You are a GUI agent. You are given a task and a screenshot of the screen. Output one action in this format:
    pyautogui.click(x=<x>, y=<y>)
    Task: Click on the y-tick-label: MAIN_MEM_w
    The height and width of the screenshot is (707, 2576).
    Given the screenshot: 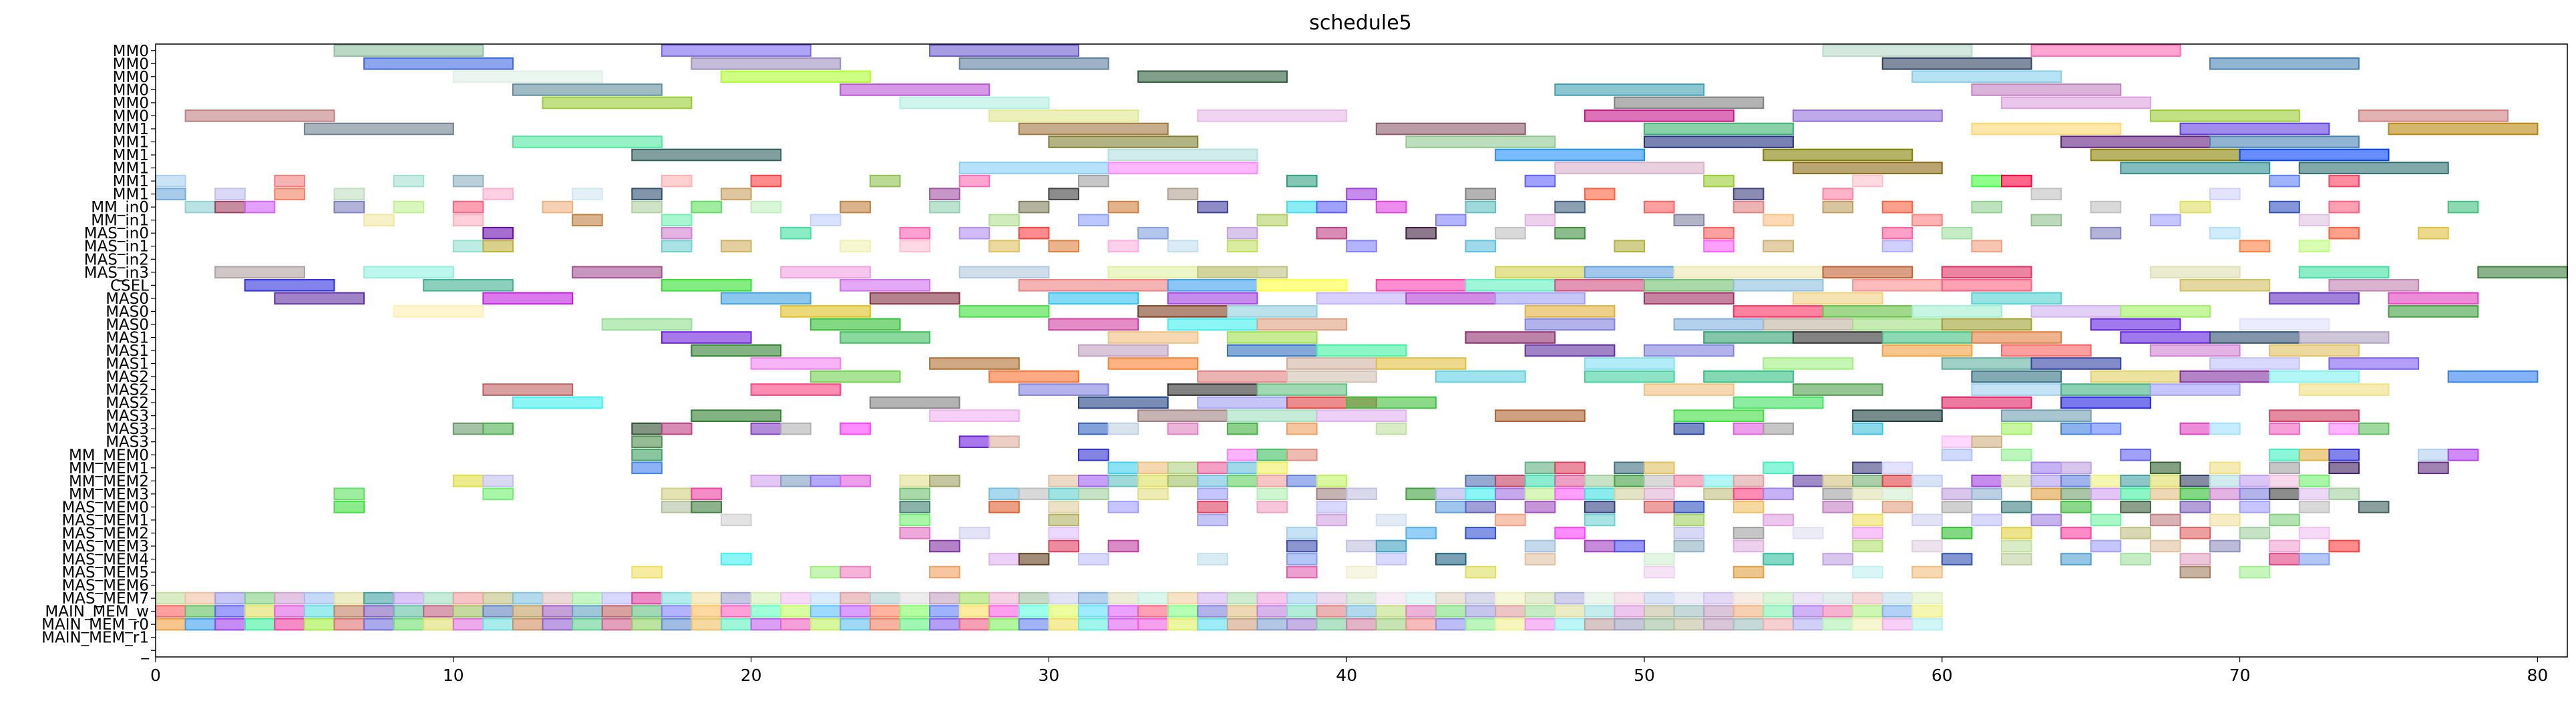 What is the action you would take?
    pyautogui.click(x=97, y=613)
    